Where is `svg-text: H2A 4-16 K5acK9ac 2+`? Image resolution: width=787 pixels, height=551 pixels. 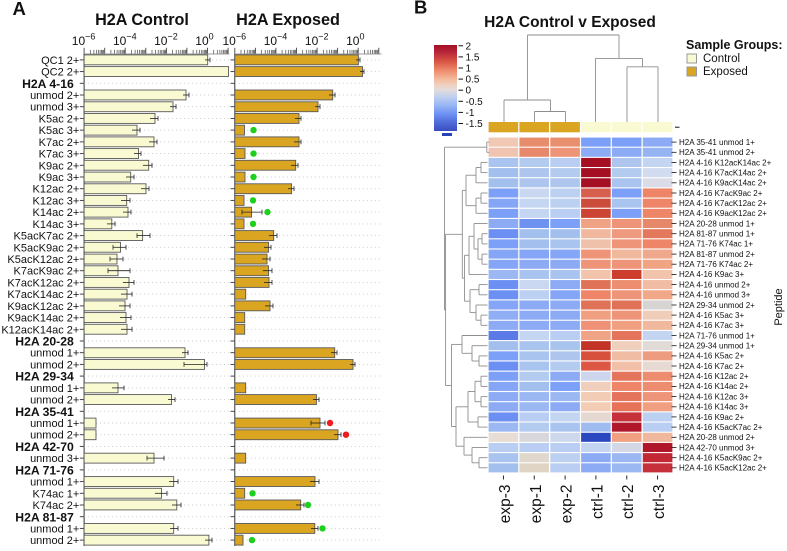
svg-text: H2A 4-16 K5acK9ac 2+ is located at coordinates (721, 458).